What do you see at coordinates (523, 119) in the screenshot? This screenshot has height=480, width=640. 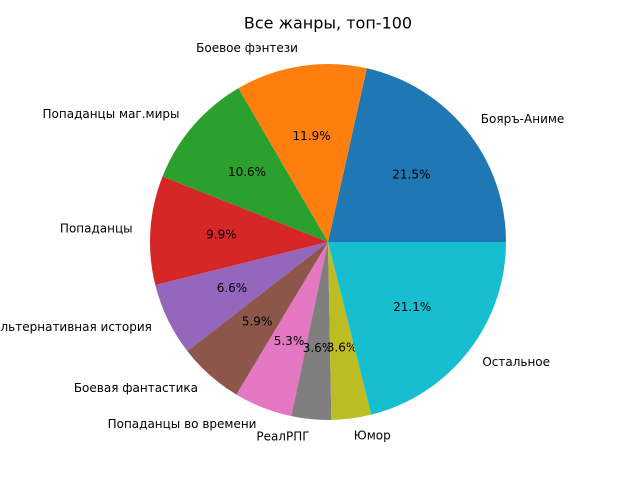 I see `slice-label: Бояръ-Аниме` at bounding box center [523, 119].